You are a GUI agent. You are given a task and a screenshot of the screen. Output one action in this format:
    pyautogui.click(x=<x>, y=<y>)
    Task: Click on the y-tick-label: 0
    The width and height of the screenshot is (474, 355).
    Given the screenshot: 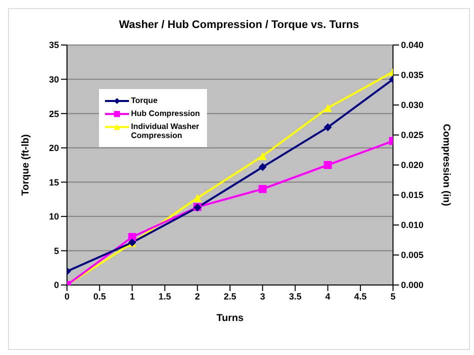 What is the action you would take?
    pyautogui.click(x=56, y=285)
    